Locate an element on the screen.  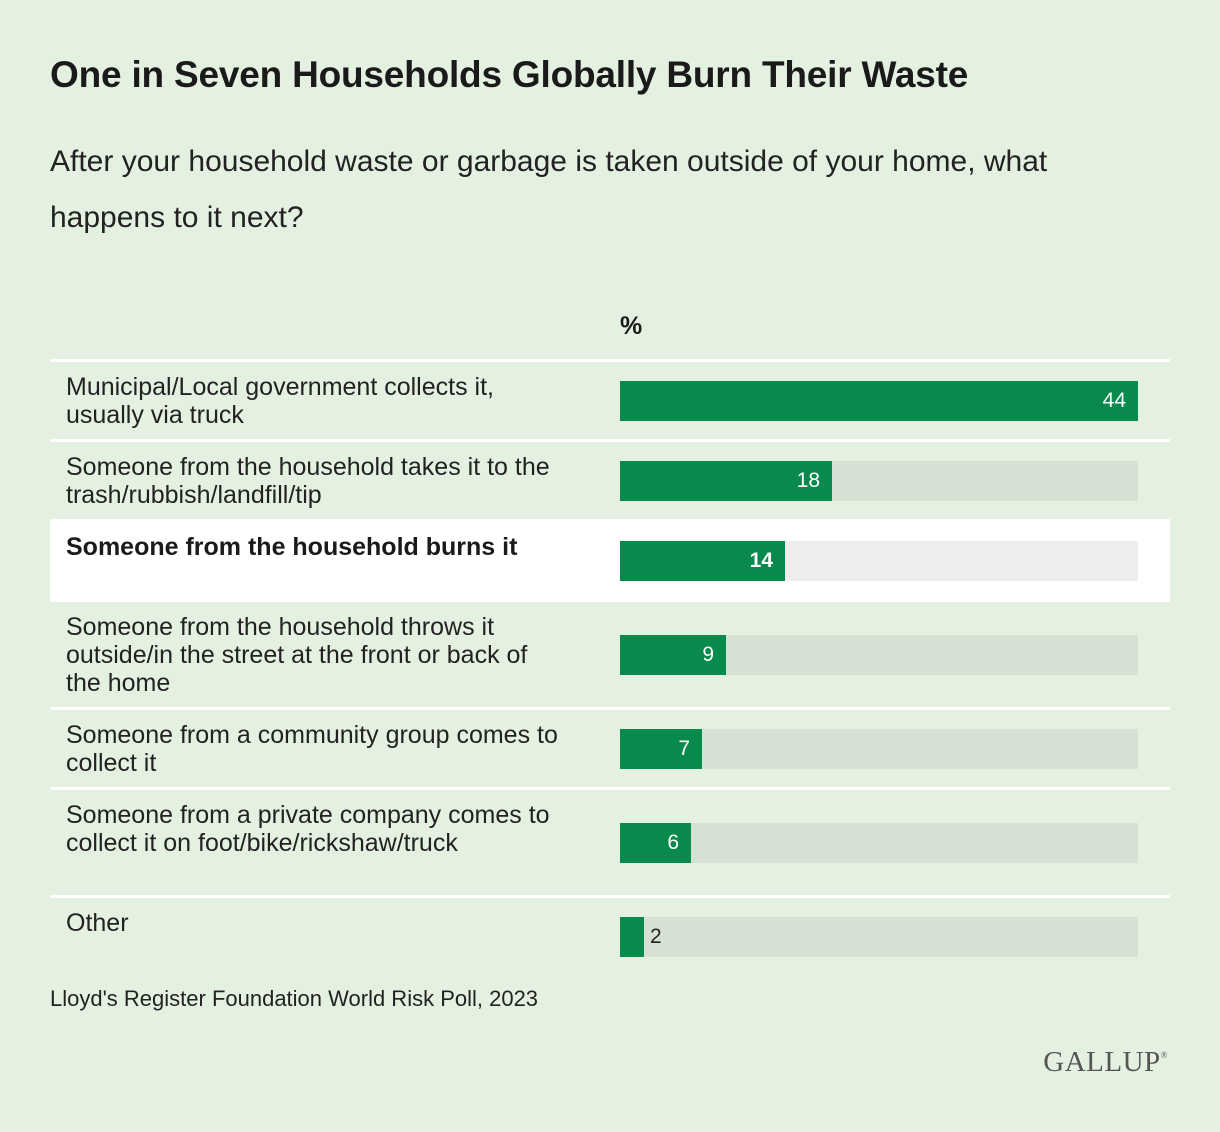
bar-value-label: 14 is located at coordinates (761, 560).